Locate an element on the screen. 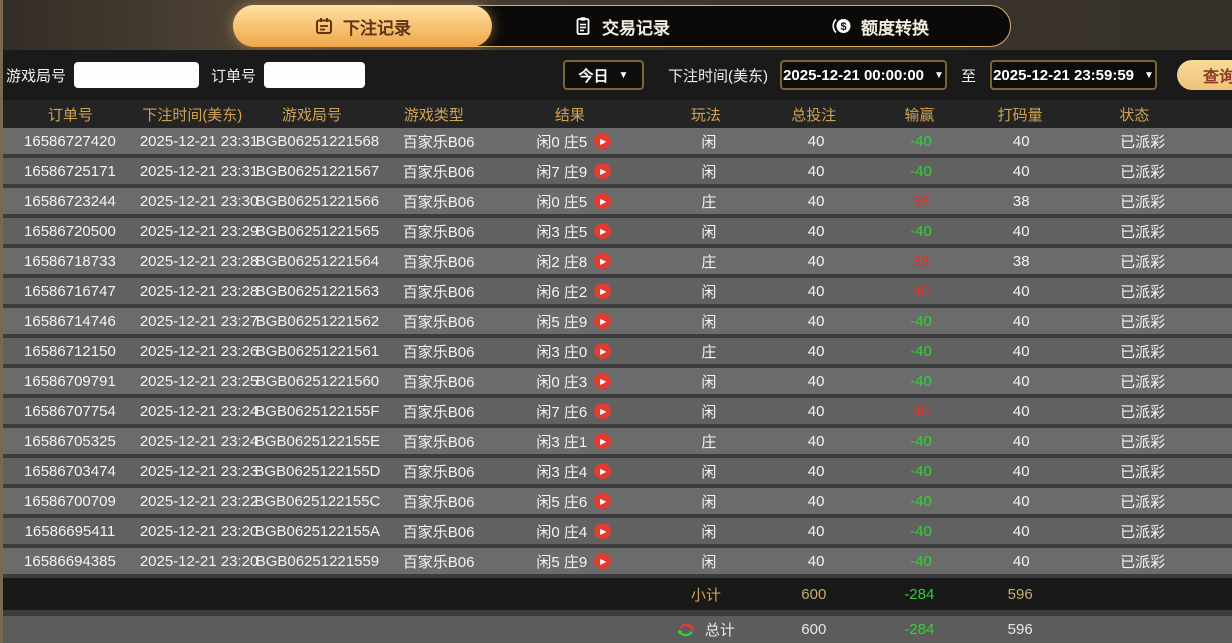  cell-game-round: BGB0625122155A is located at coordinates (317, 531).